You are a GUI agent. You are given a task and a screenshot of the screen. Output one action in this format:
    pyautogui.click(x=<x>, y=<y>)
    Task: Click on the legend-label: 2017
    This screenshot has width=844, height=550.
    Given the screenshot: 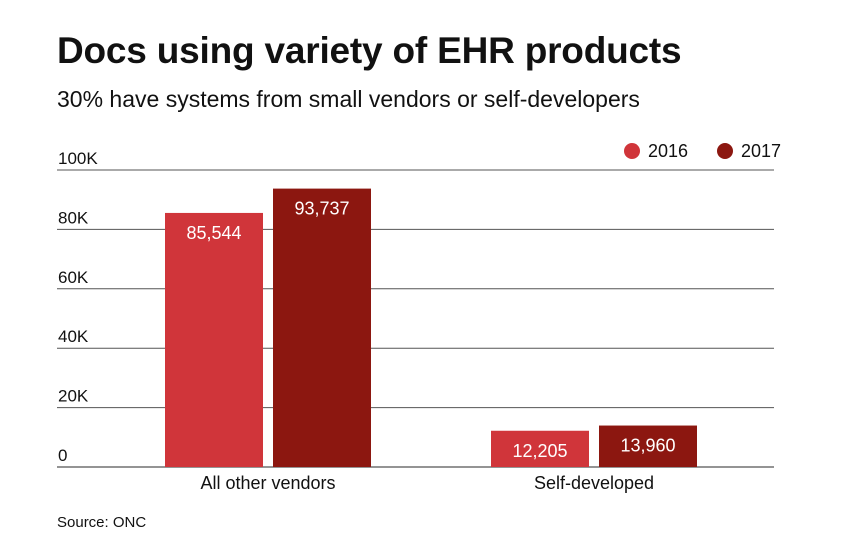 What is the action you would take?
    pyautogui.click(x=761, y=151)
    